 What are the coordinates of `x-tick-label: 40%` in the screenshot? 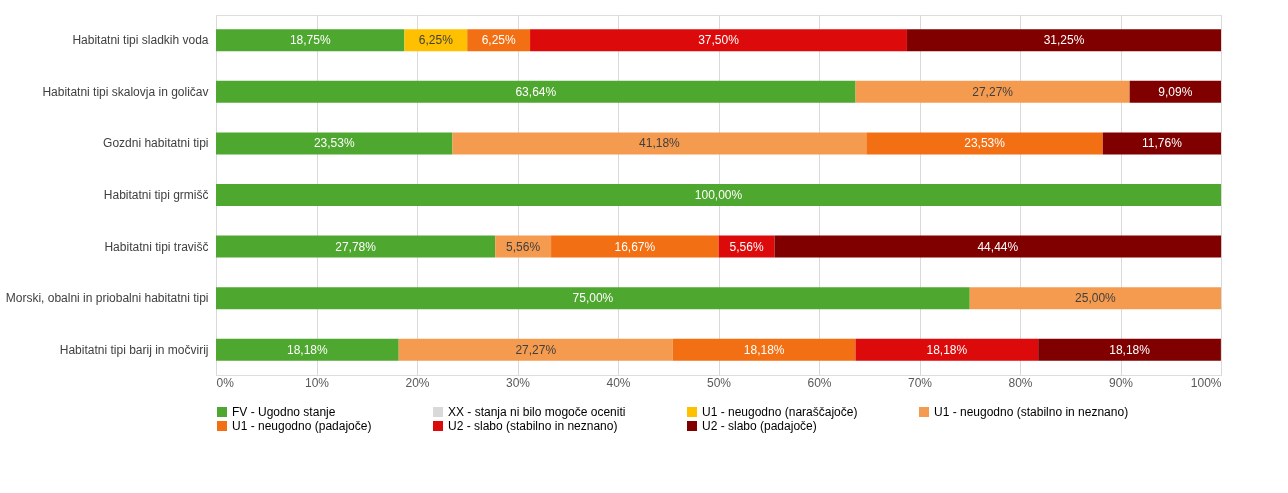 It's located at (618, 382).